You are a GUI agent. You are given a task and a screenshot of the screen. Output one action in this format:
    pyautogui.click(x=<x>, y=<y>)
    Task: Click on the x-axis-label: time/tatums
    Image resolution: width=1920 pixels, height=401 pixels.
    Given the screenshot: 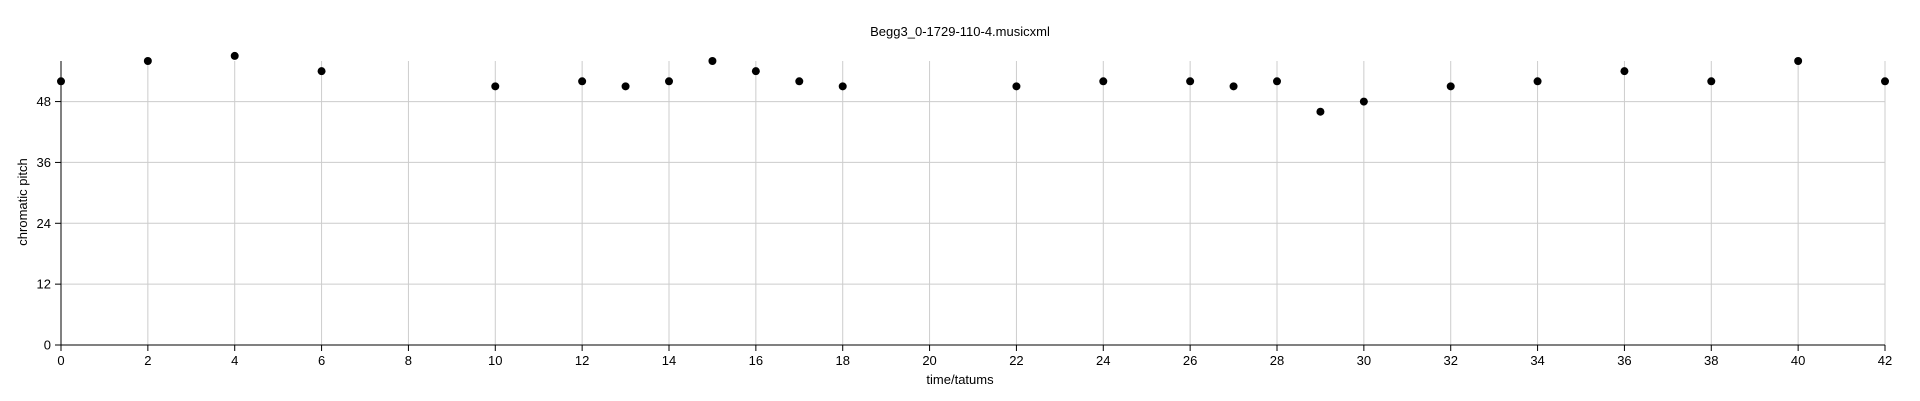 What is the action you would take?
    pyautogui.click(x=960, y=379)
    